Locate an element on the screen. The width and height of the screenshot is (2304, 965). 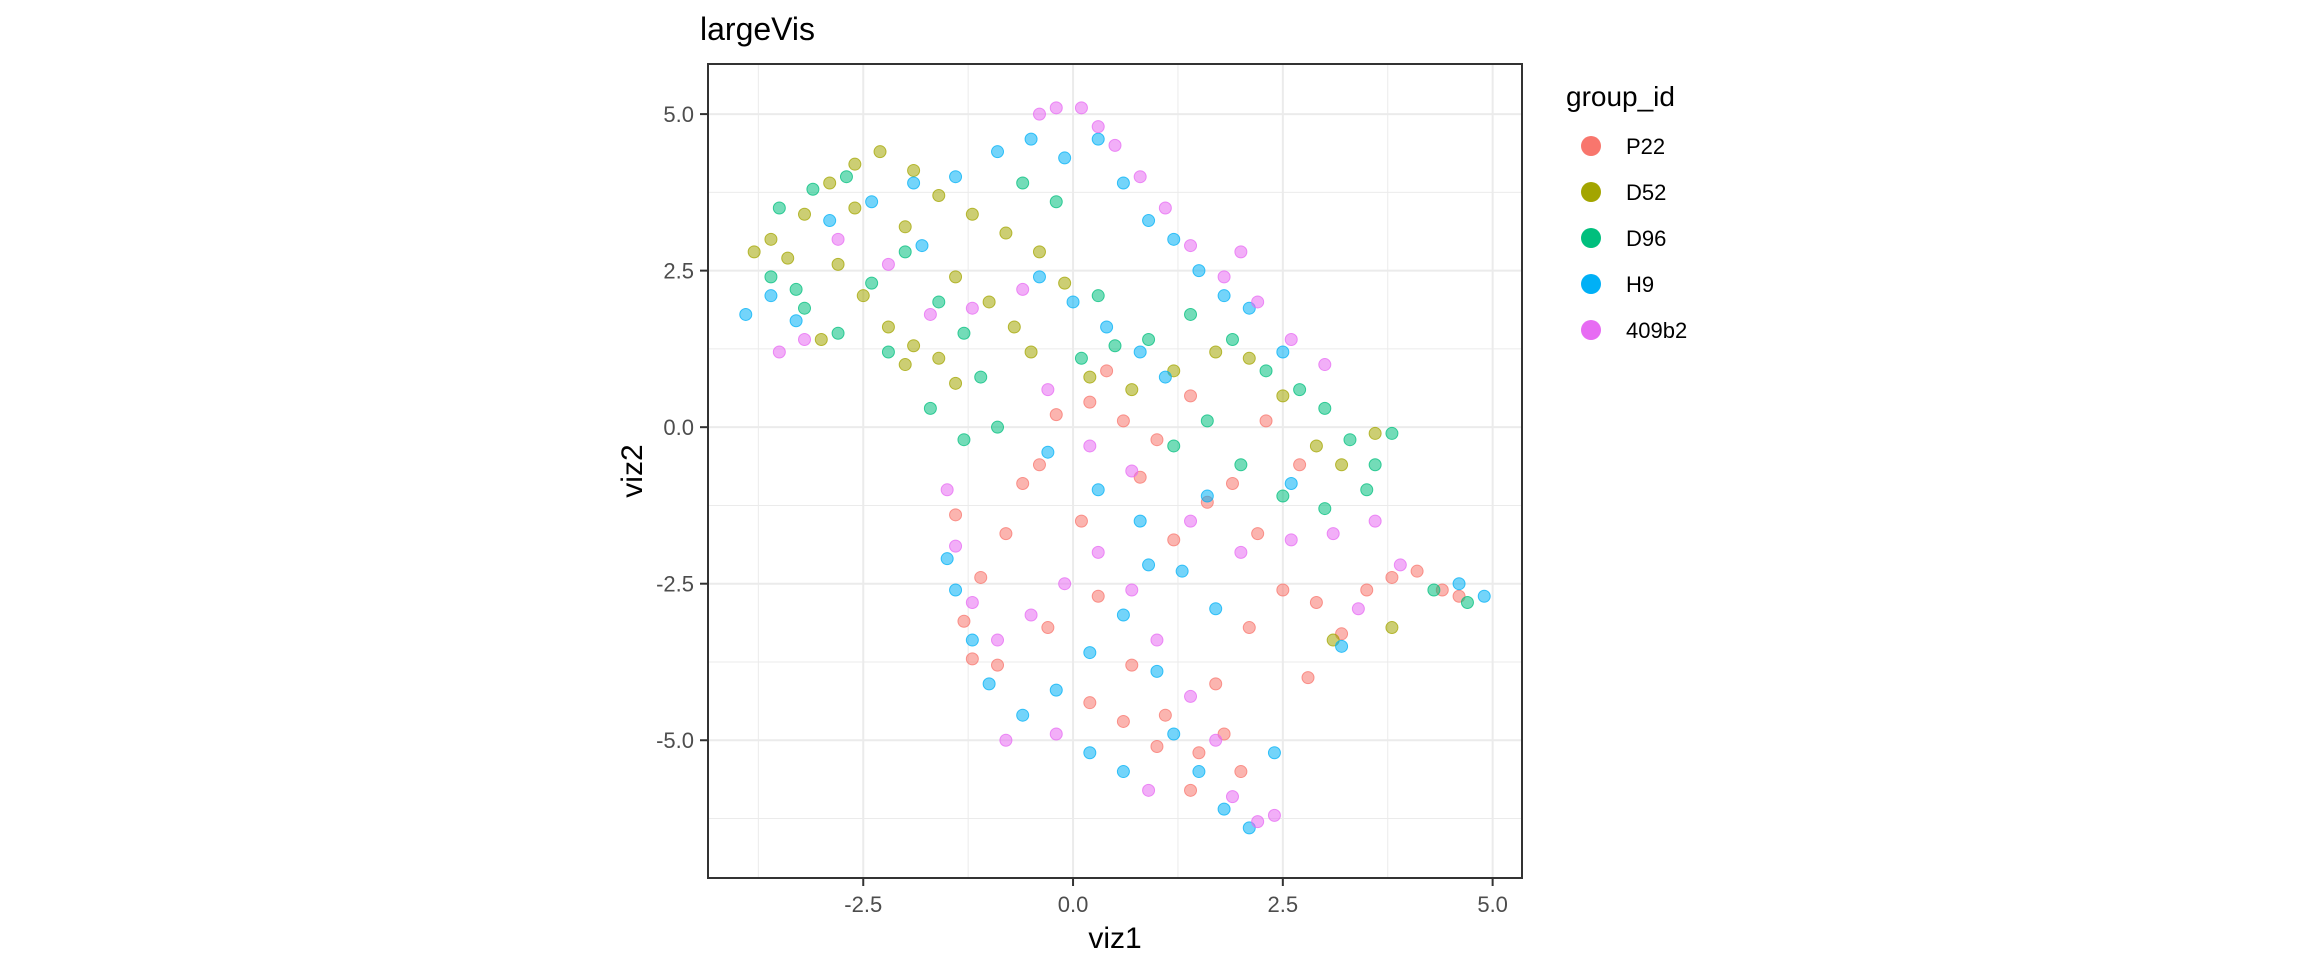
legend: group_id P22 D52 D96 H9 409b2 is located at coordinates (1626, 212).